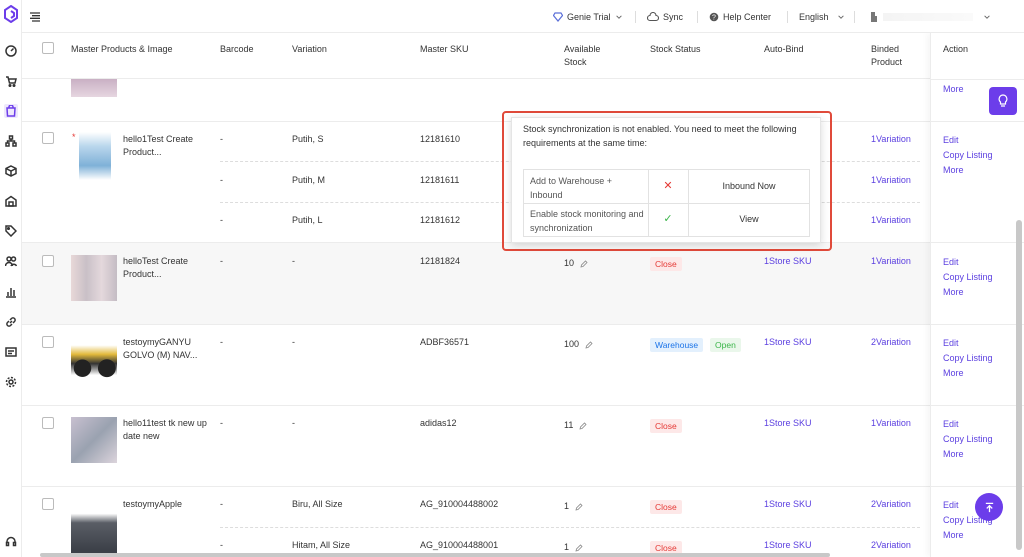 The image size is (1024, 557). I want to click on col-variation: Variation, so click(309, 49).